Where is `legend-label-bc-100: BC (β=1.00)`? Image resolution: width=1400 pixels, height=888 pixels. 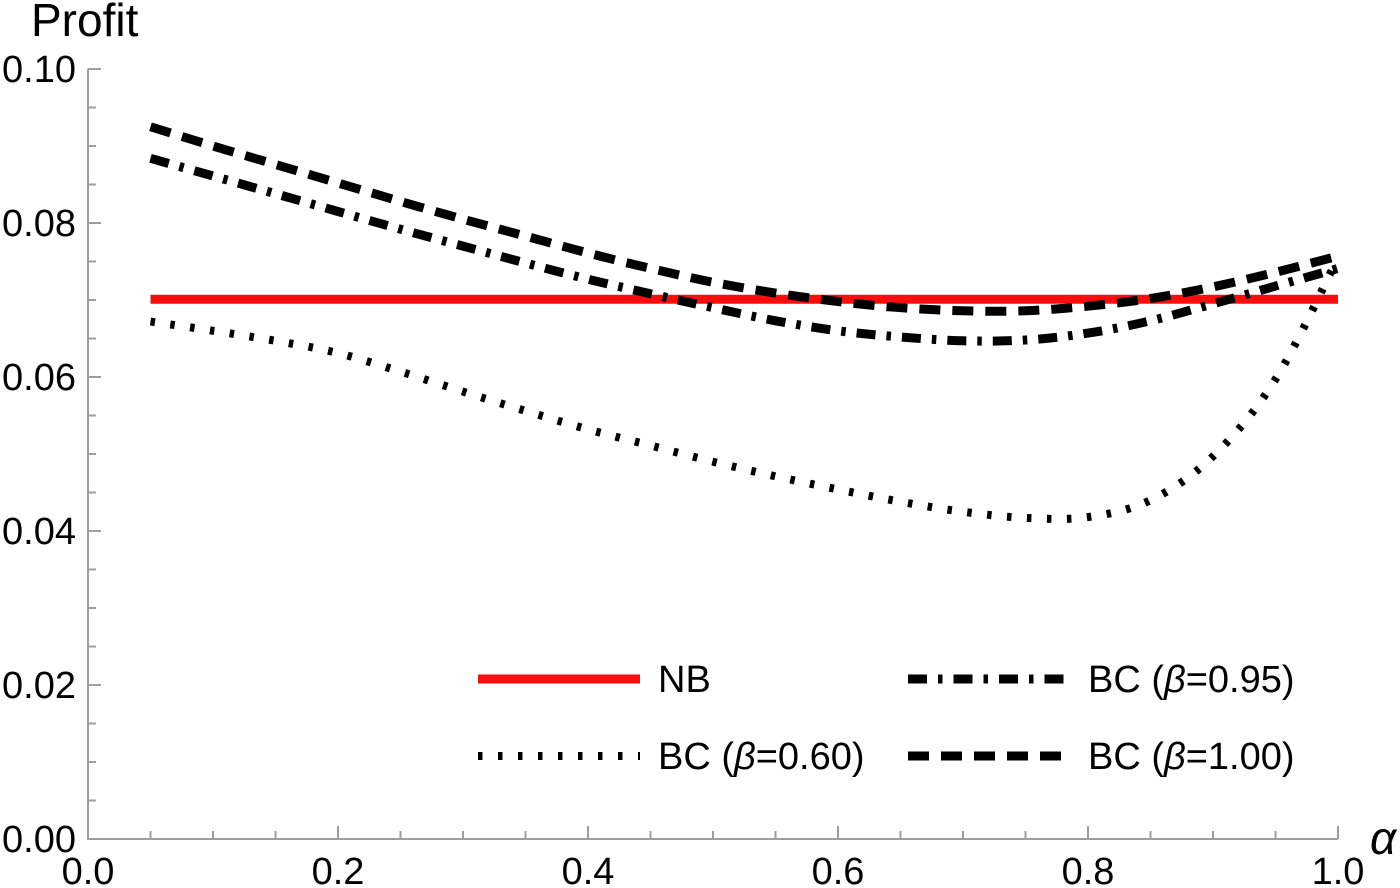
legend-label-bc-100: BC (β=1.00) is located at coordinates (1191, 757).